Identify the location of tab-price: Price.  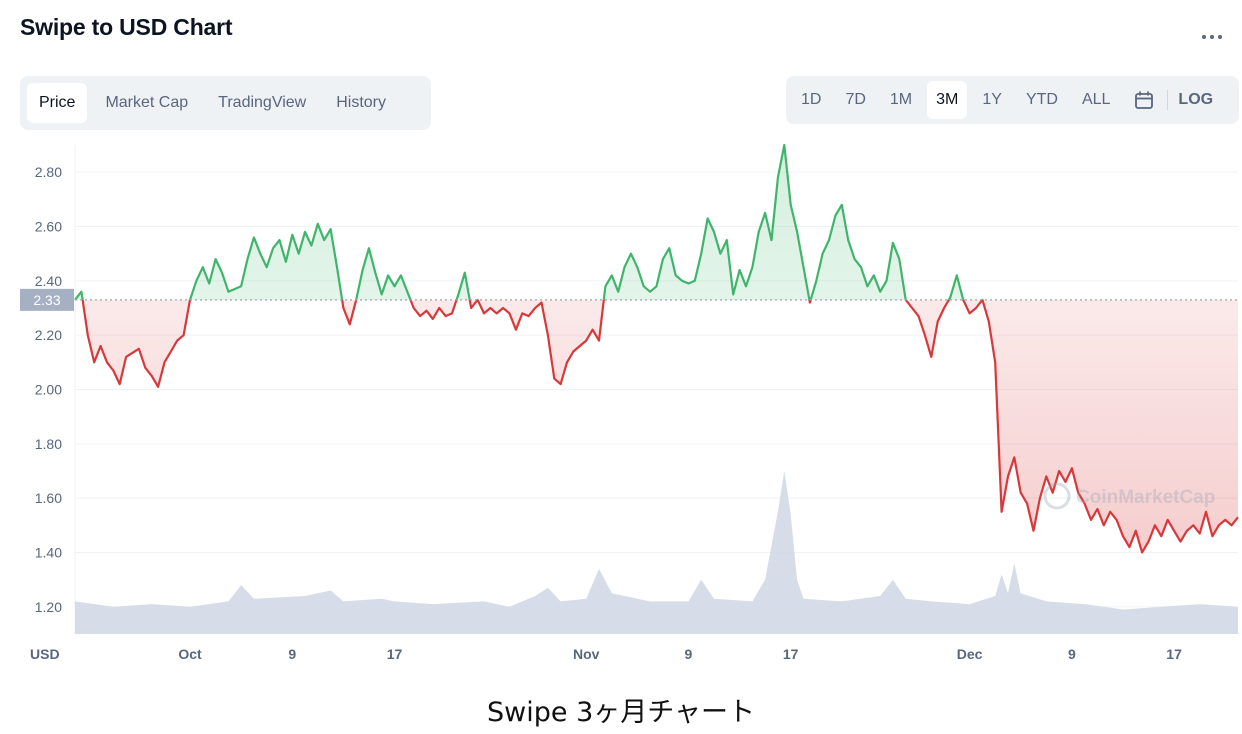
(57, 103).